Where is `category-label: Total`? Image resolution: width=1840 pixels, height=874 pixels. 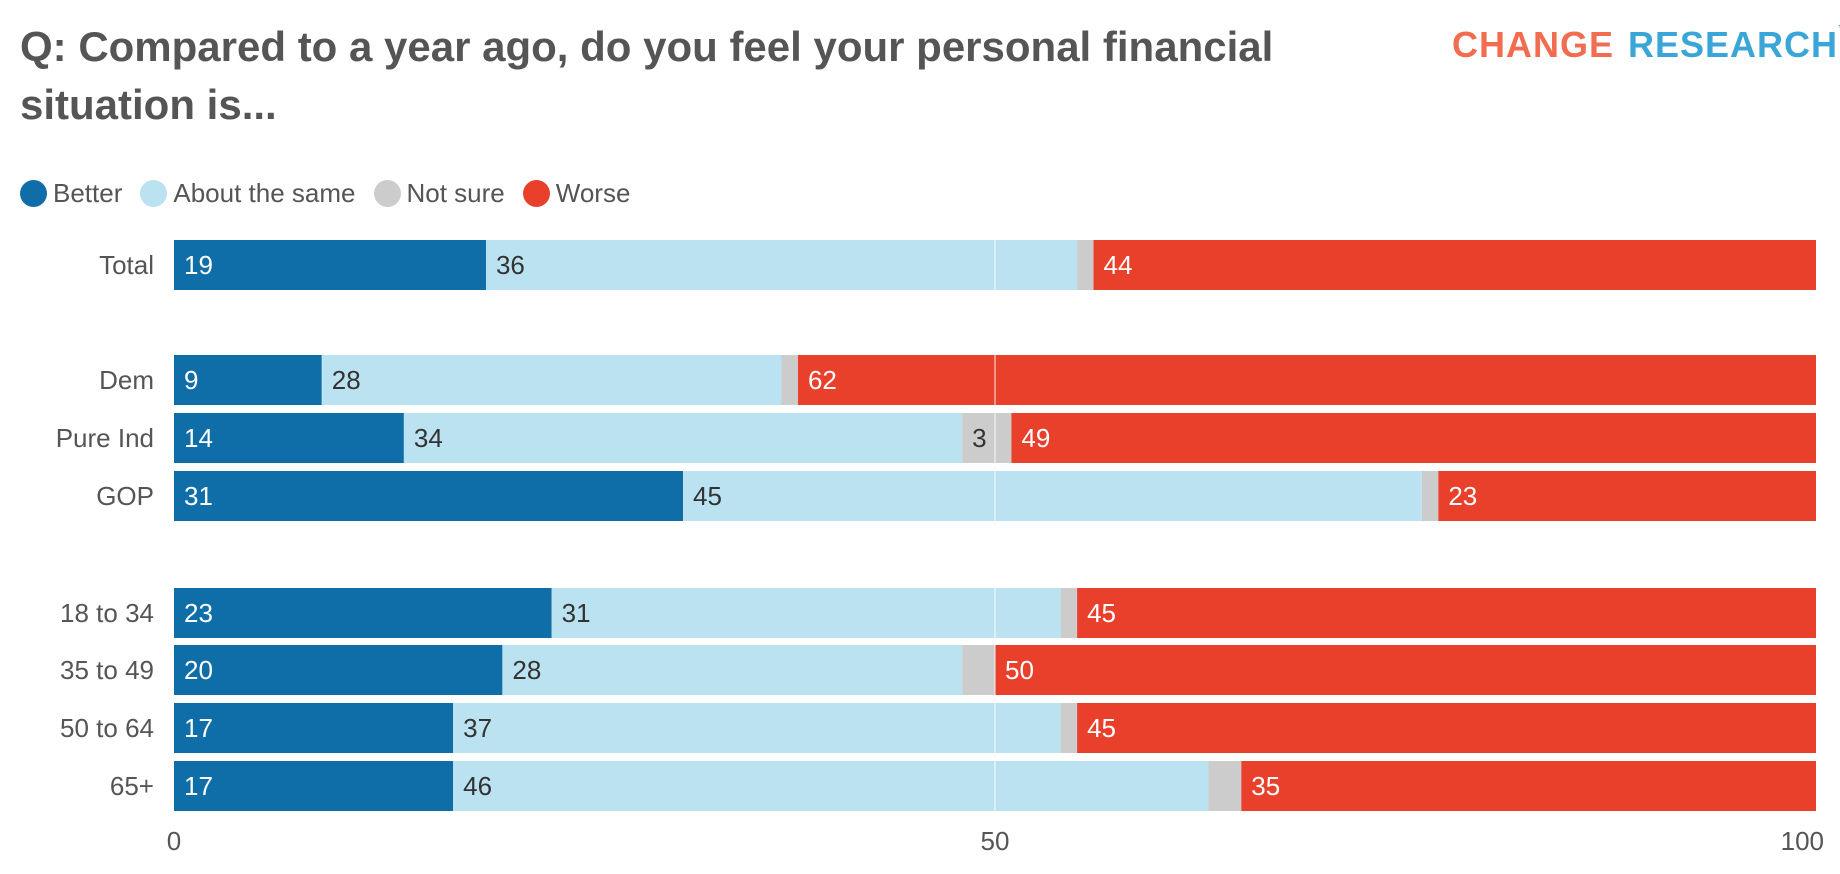 category-label: Total is located at coordinates (126, 265).